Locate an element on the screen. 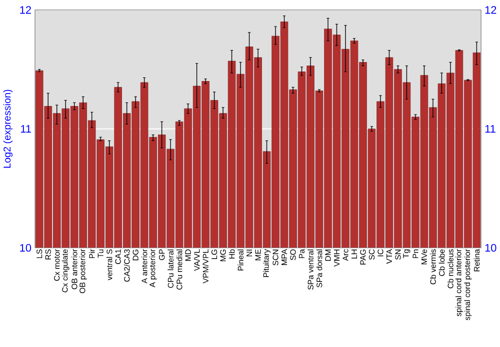 This screenshot has width=500, height=347. y-tick-label: 10 is located at coordinates (26, 248).